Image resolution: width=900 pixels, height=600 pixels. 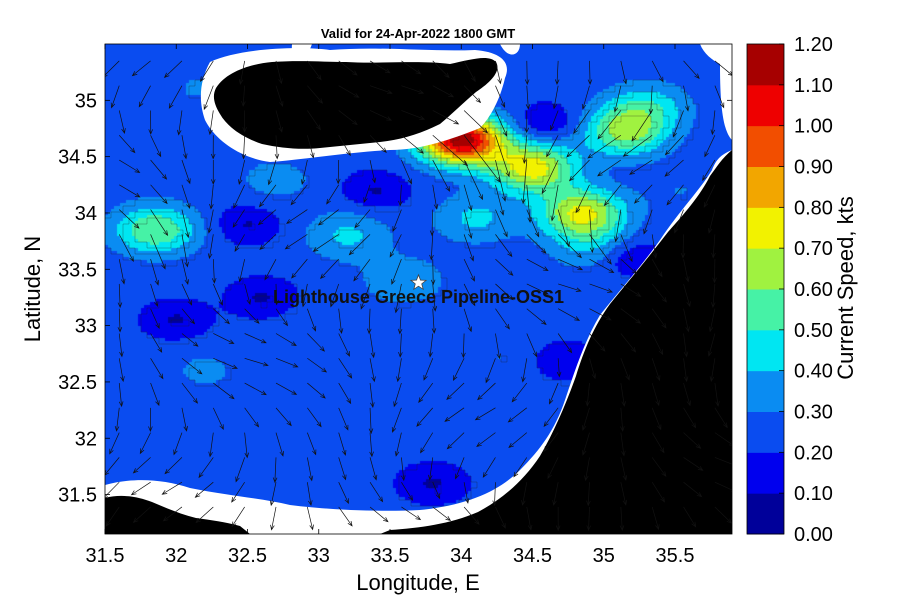 What do you see at coordinates (813, 208) in the screenshot?
I see `colorbar-tick-label: 0.80` at bounding box center [813, 208].